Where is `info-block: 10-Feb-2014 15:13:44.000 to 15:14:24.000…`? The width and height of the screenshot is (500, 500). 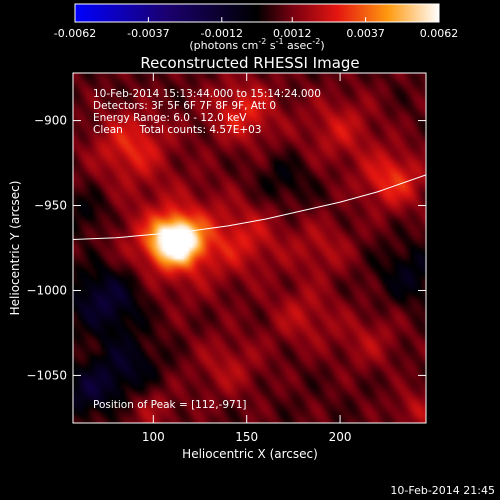
info-block: 10-Feb-2014 15:13:44.000 to 15:14:24.000… is located at coordinates (207, 112).